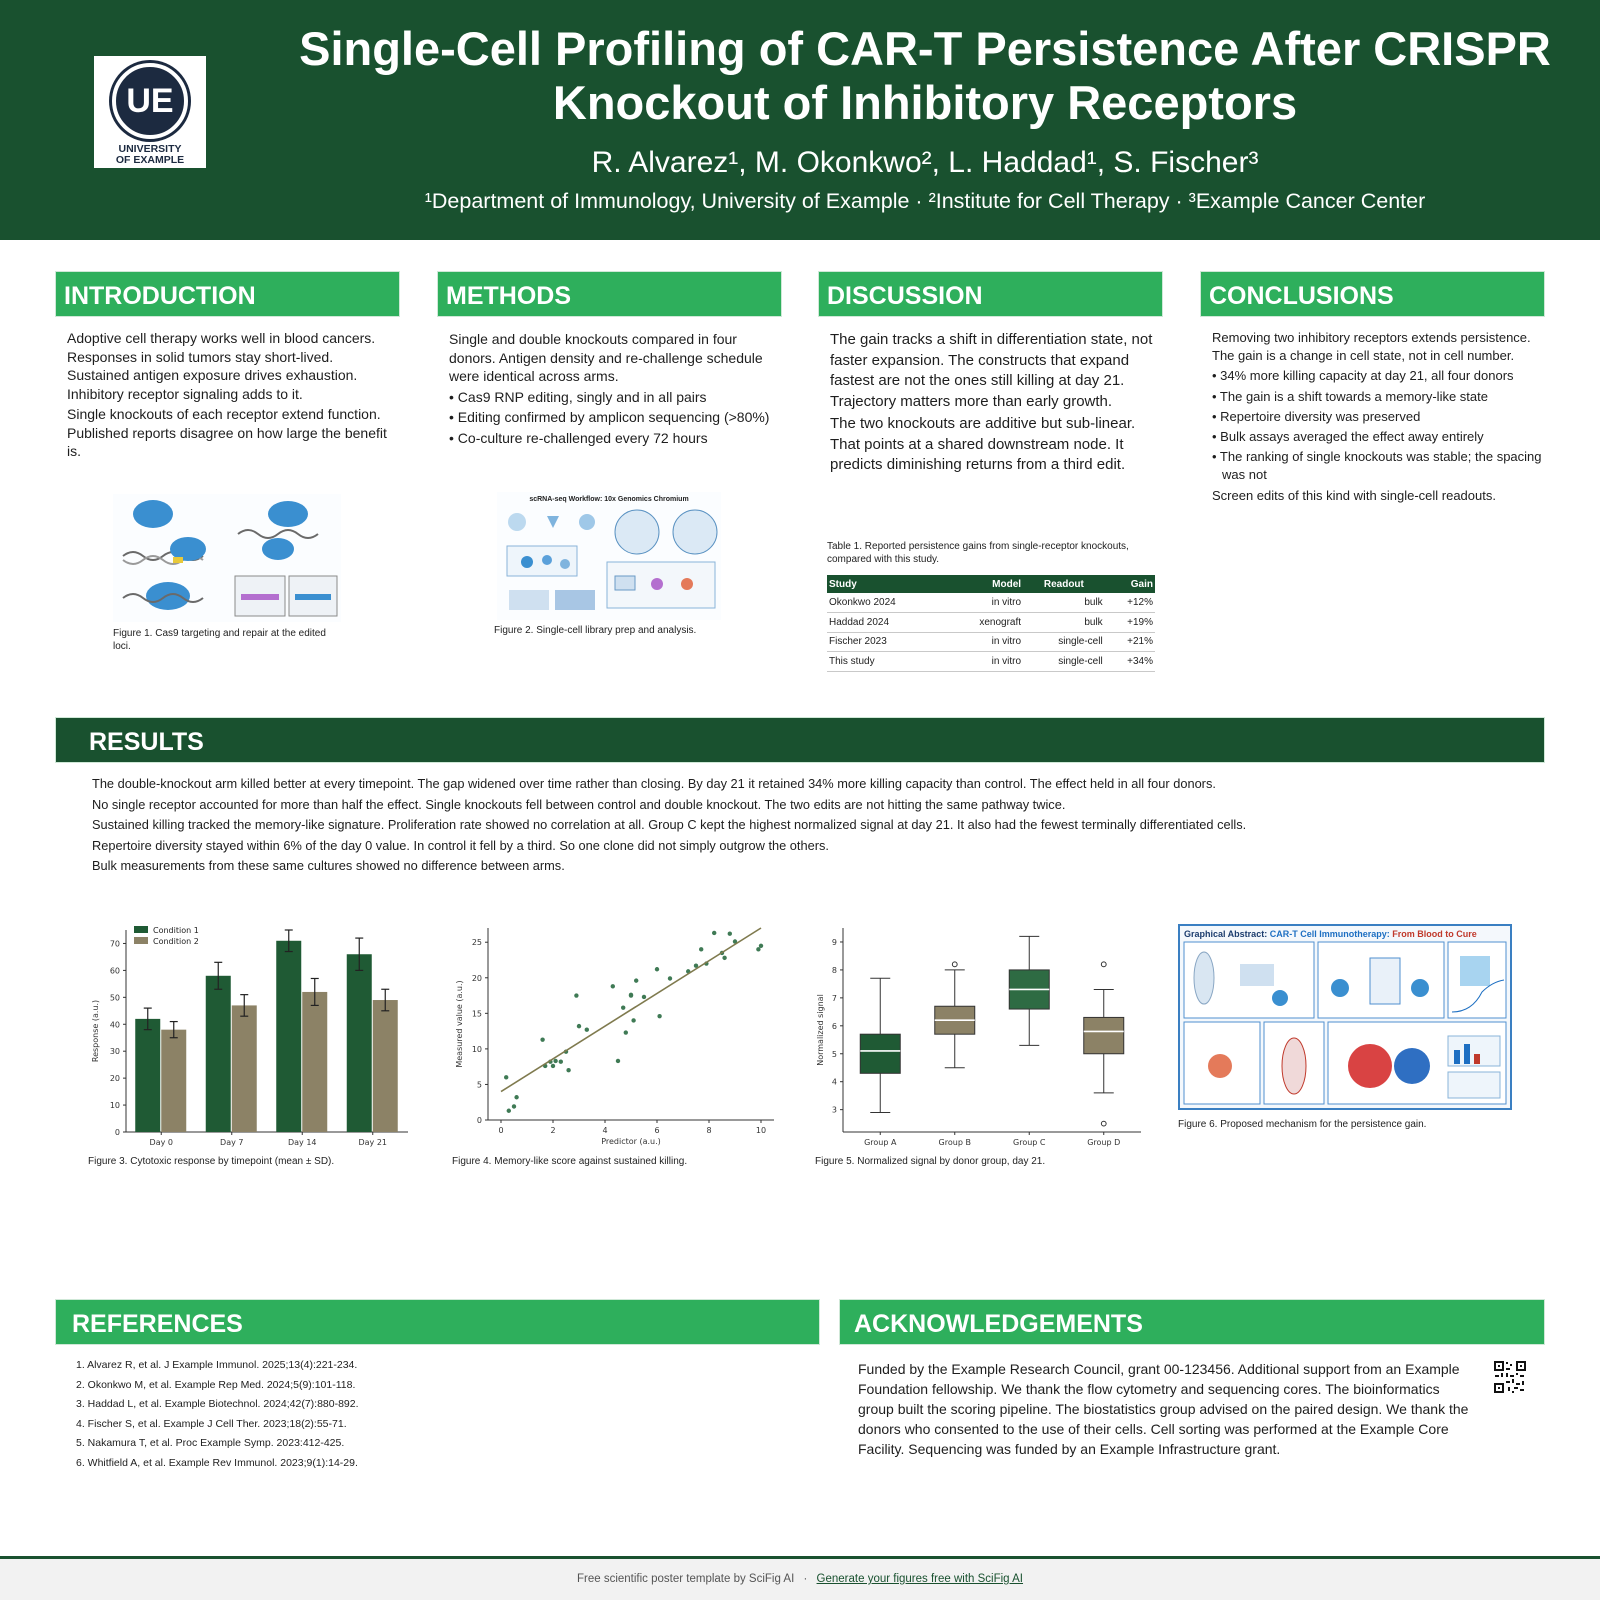 The image size is (1600, 1600). What do you see at coordinates (880, 1142) in the screenshot?
I see `x-tick-label: Group A` at bounding box center [880, 1142].